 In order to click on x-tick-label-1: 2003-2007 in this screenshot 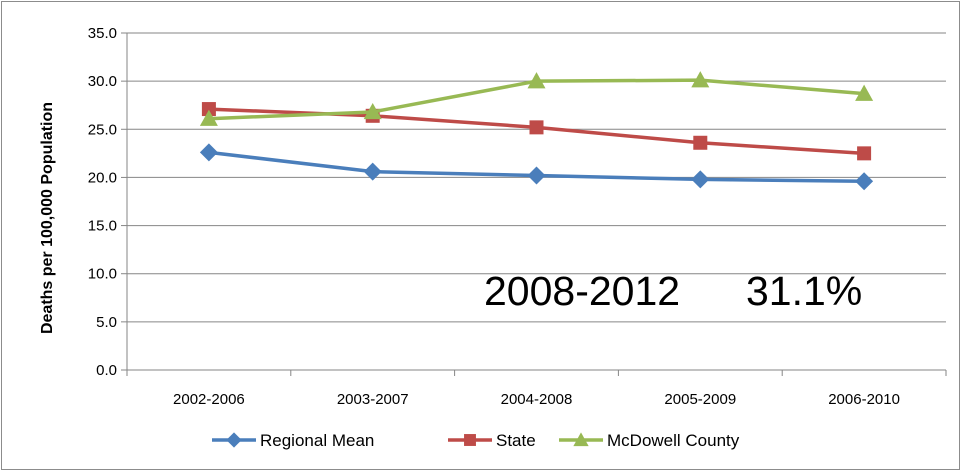, I will do `click(373, 399)`.